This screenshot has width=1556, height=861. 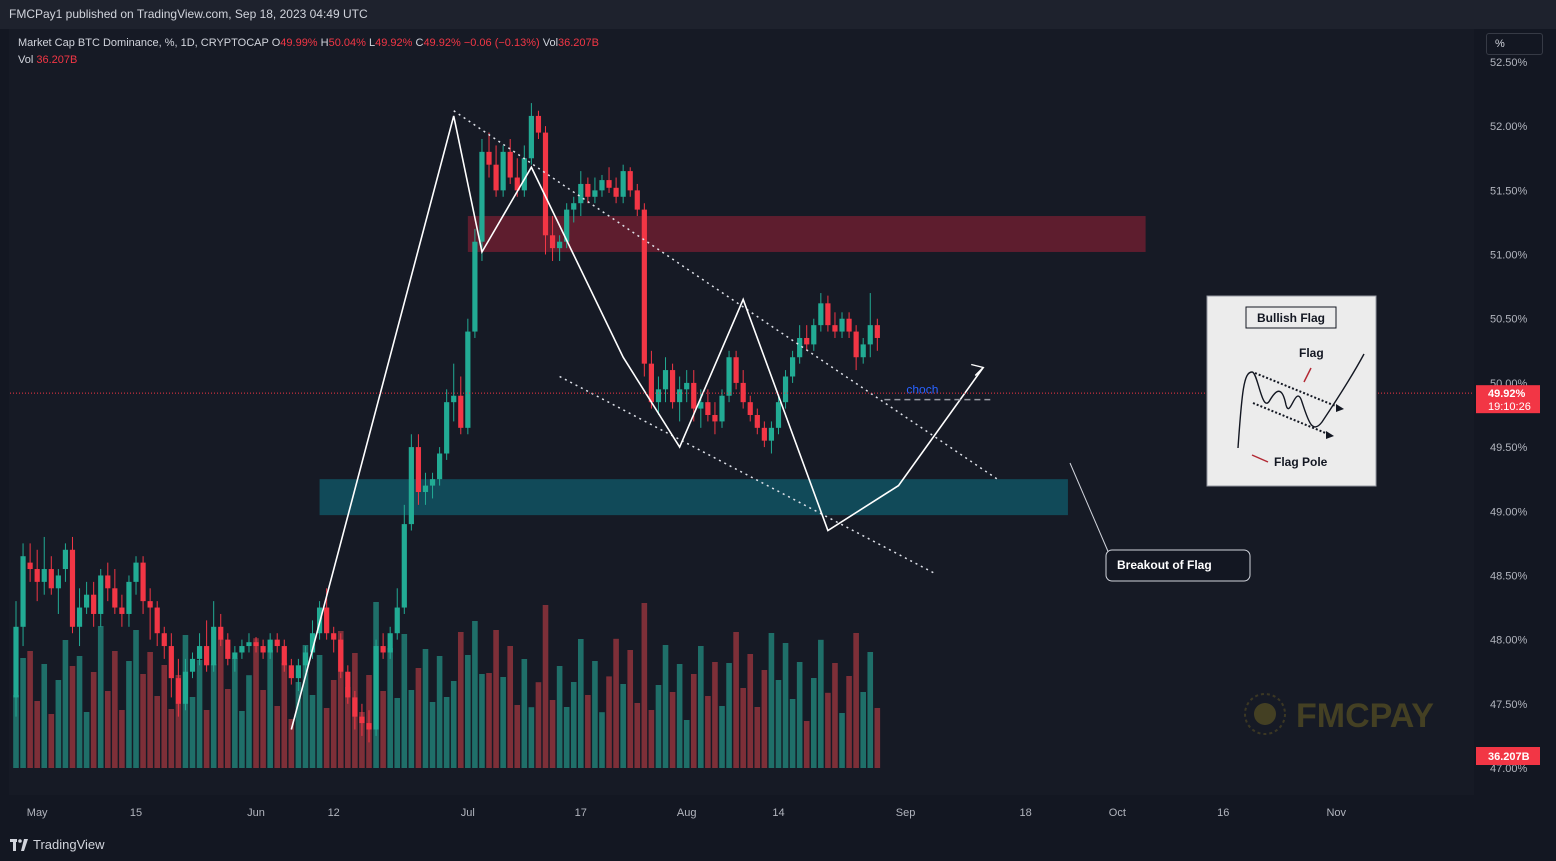 I want to click on tradingview-brand: TradingView, so click(x=57, y=844).